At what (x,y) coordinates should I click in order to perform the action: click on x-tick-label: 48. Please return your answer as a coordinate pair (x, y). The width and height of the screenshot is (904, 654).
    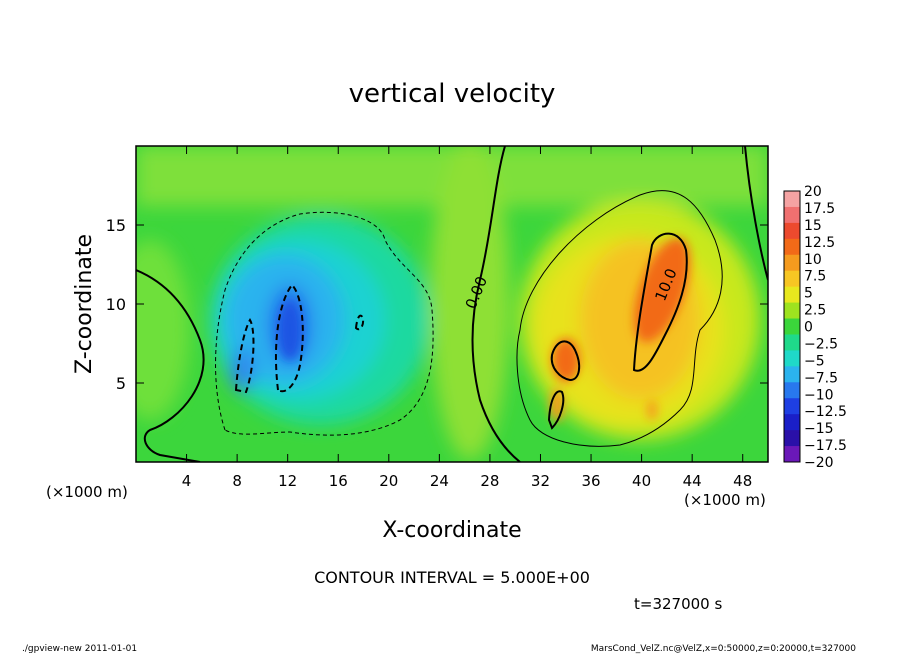
    Looking at the image, I should click on (742, 481).